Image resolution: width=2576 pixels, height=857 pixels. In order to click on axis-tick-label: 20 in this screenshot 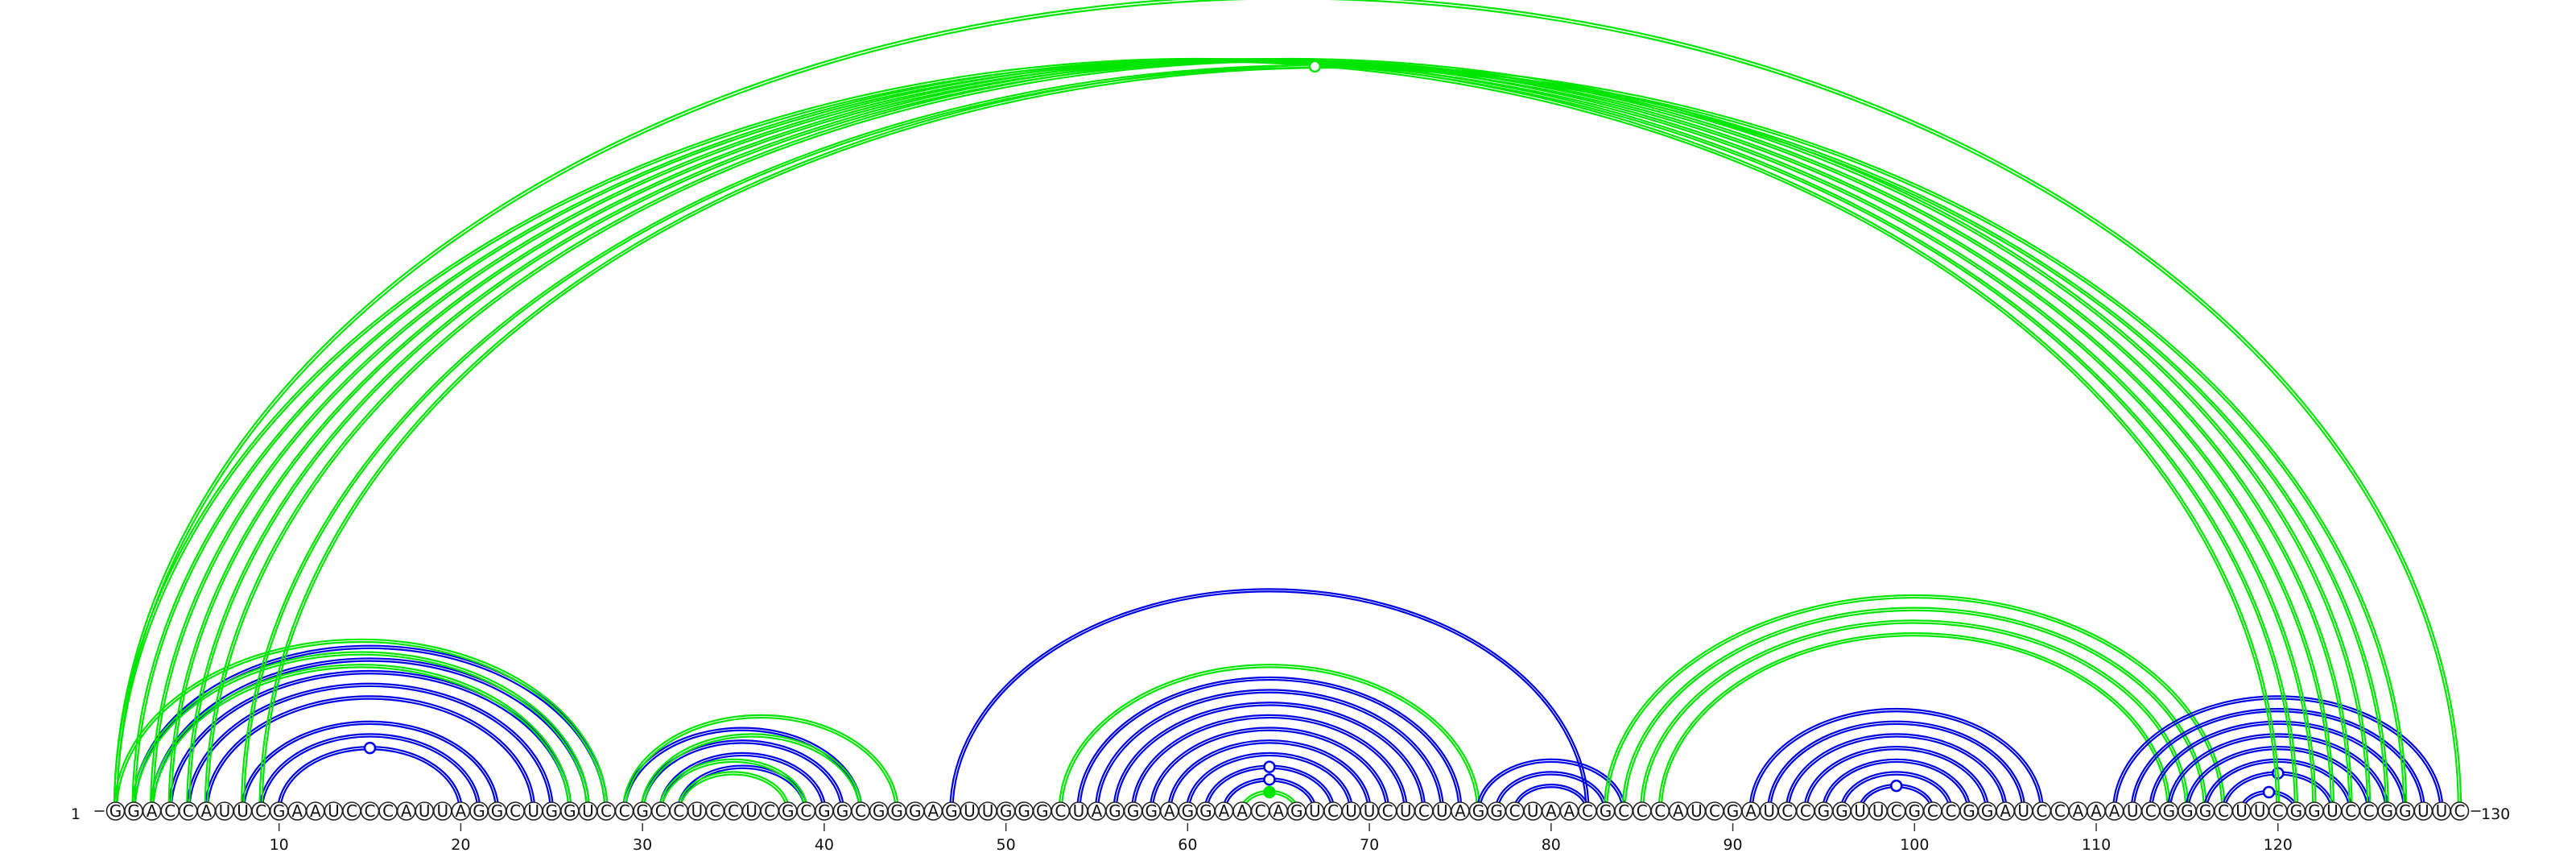, I will do `click(460, 845)`.